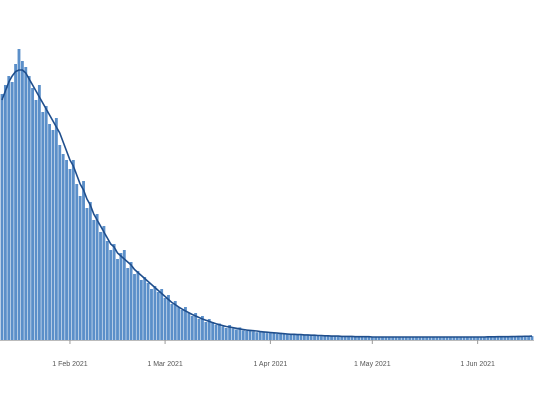 This screenshot has height=416, width=534. Describe the element at coordinates (165, 364) in the screenshot. I see `x-tick-label: 1 Mar 2021` at that location.